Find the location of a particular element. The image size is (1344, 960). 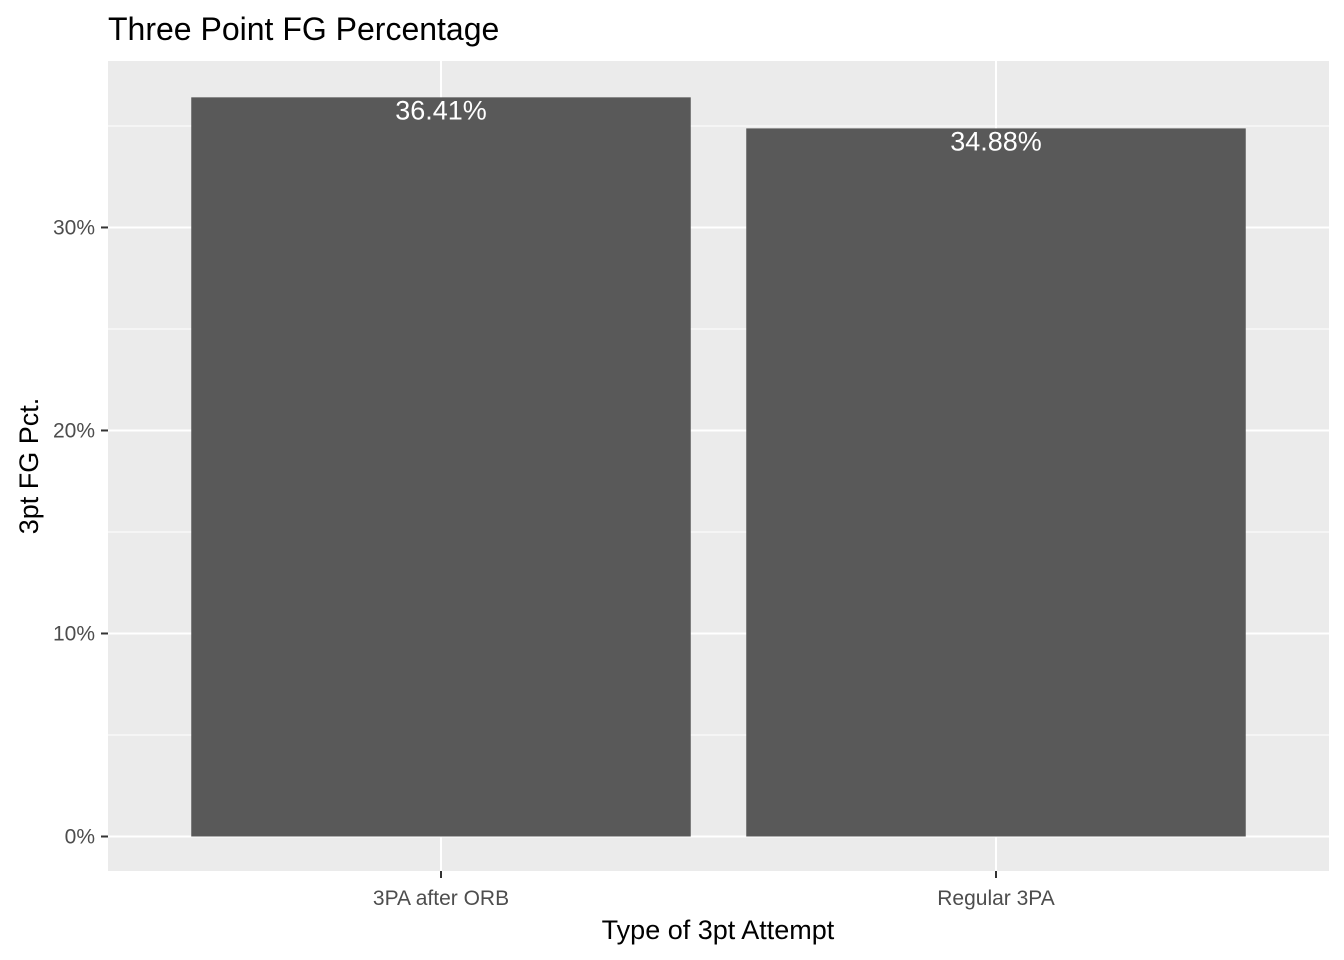

y-tick-label: 30% is located at coordinates (74, 227).